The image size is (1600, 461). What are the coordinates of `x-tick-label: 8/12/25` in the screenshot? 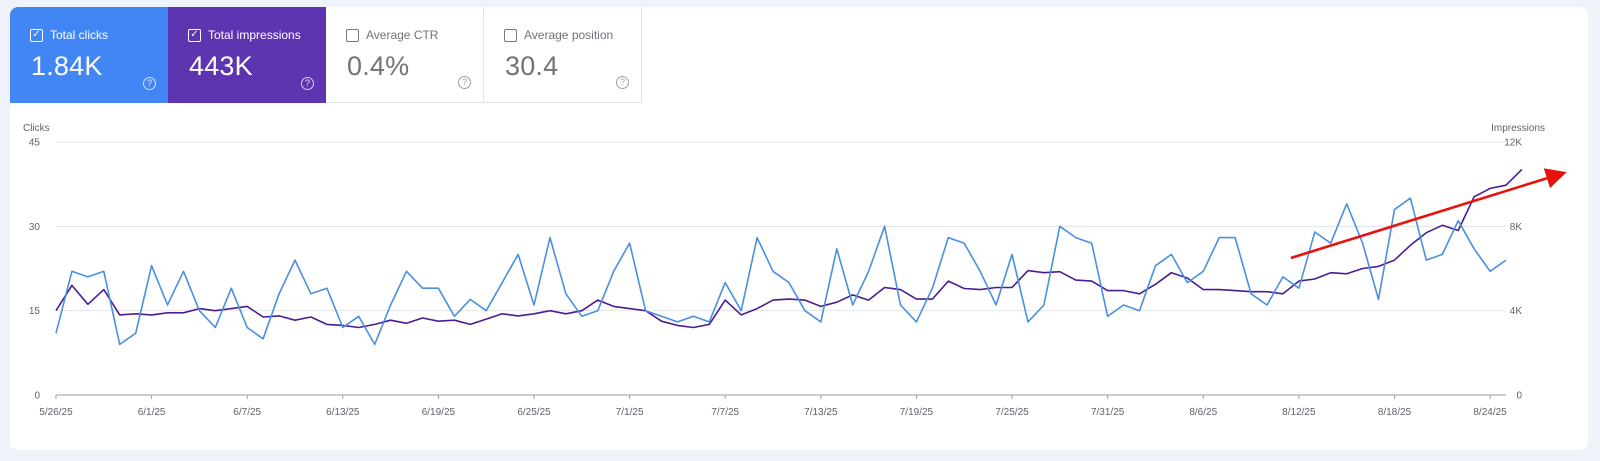 It's located at (1299, 412).